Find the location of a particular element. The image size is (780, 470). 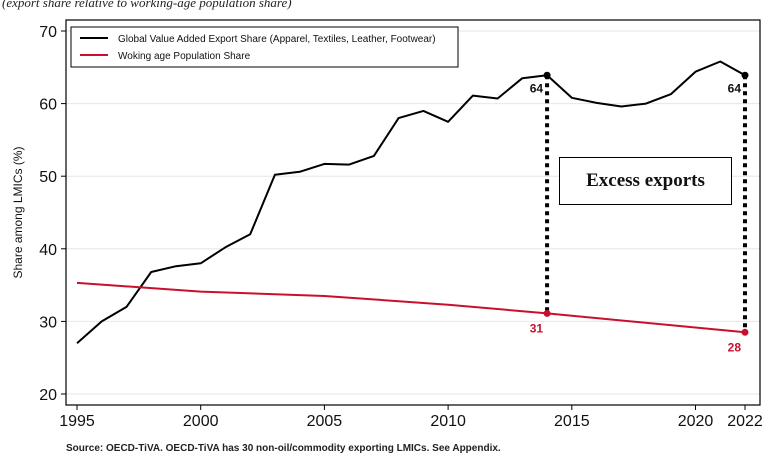

y-tick-label-30: 30 is located at coordinates (48, 322).